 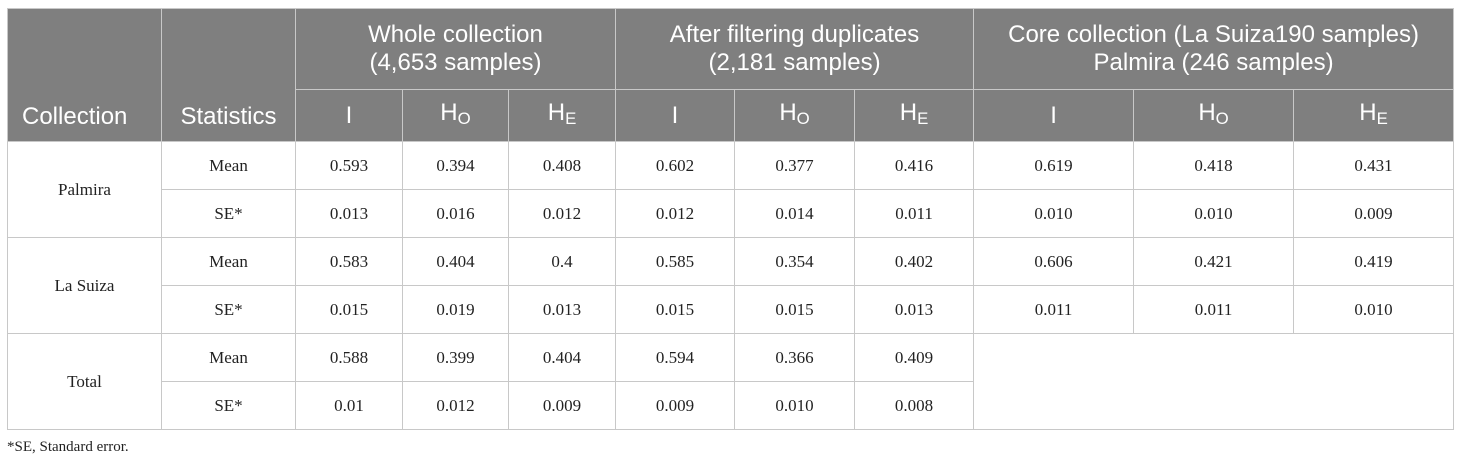 I want to click on value-cell: 0.602, so click(x=675, y=165).